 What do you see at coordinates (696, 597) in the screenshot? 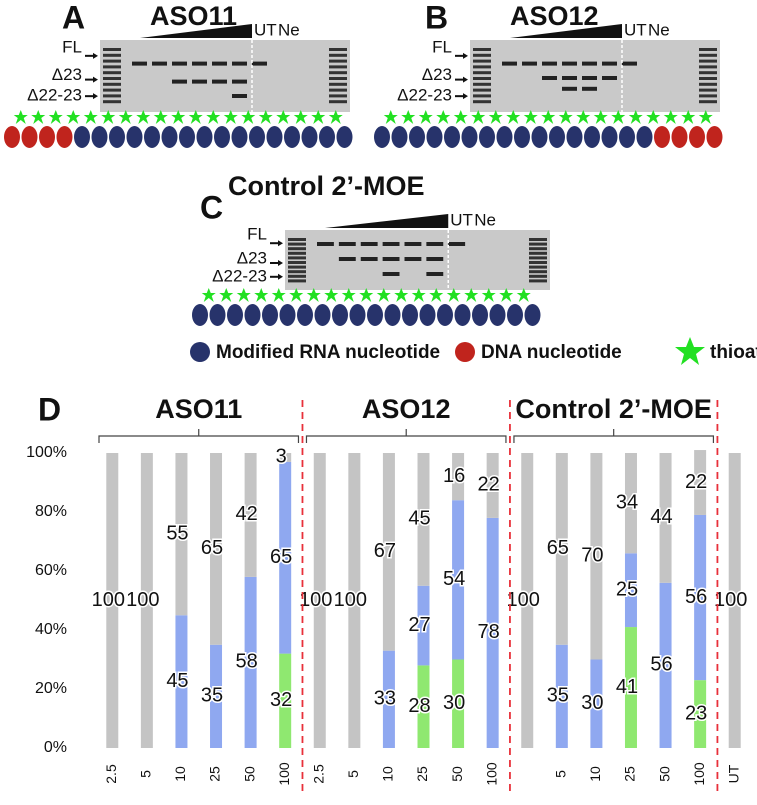
I see `data-label: 56` at bounding box center [696, 597].